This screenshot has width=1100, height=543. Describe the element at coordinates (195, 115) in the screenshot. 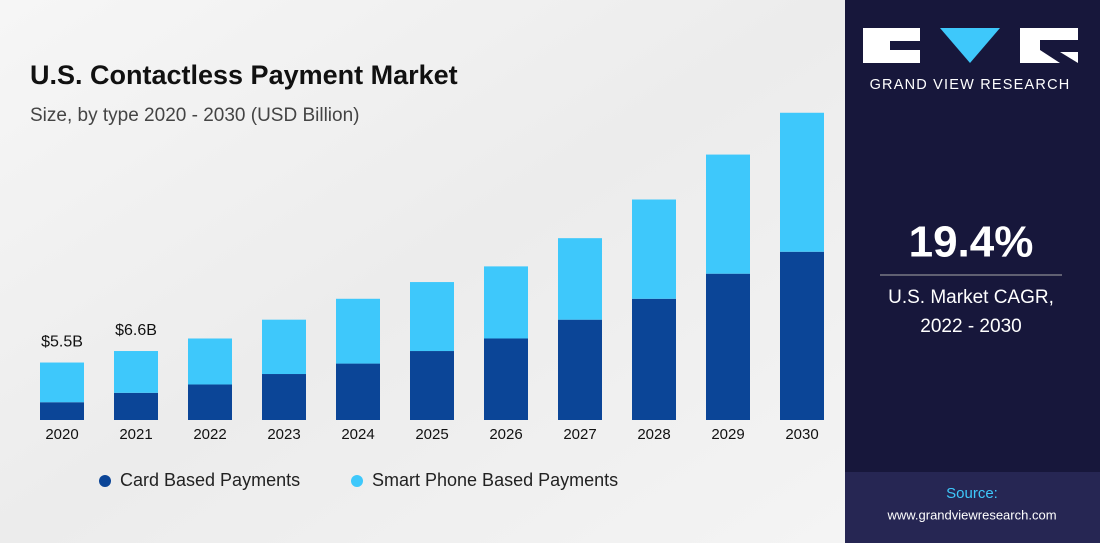

I see `chart-subtitle: Size, by type 2020 - 2030 (USD Billion)` at that location.